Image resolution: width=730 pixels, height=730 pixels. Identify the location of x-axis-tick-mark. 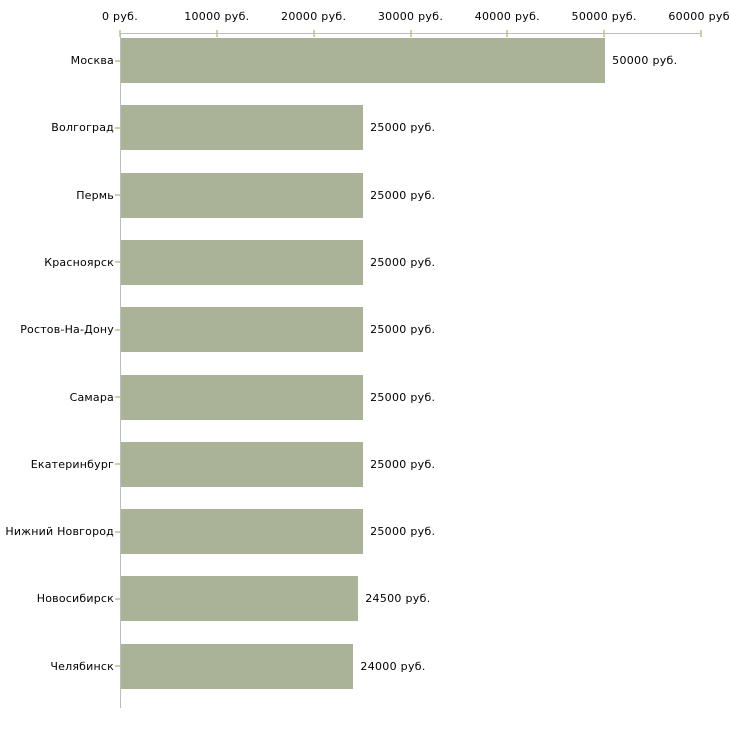
(701, 33).